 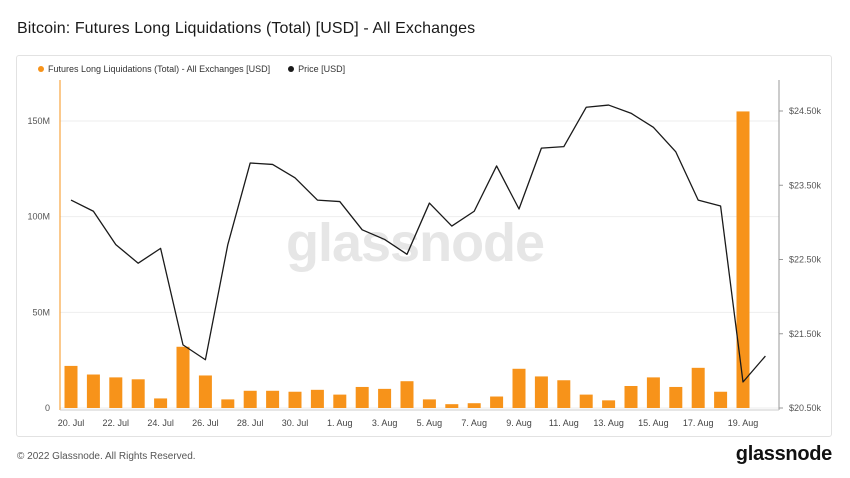 I want to click on legend-dot-price, so click(x=291, y=69).